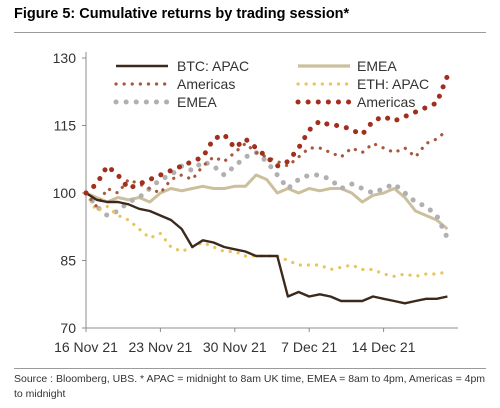  What do you see at coordinates (213, 66) in the screenshot?
I see `legend-label: BTC: APAC` at bounding box center [213, 66].